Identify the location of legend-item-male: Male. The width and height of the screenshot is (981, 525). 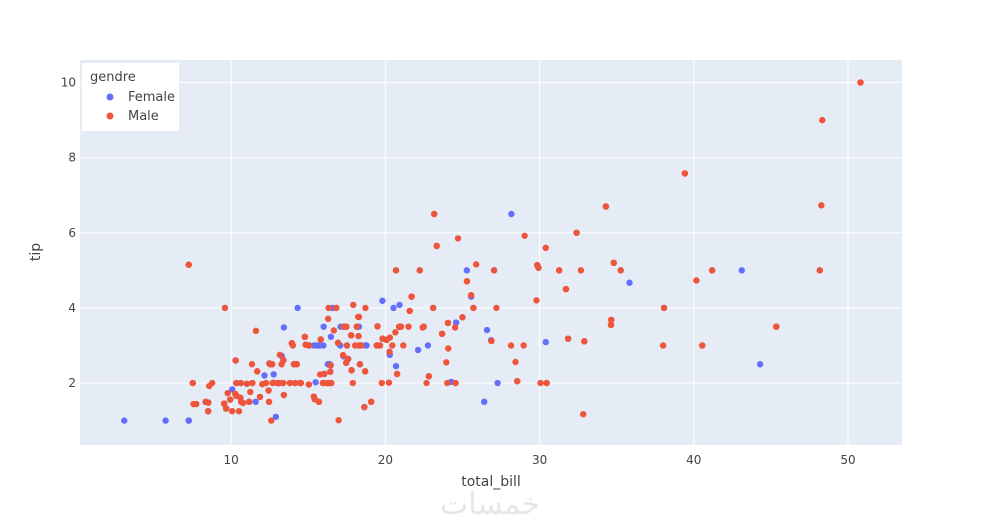
(132, 116).